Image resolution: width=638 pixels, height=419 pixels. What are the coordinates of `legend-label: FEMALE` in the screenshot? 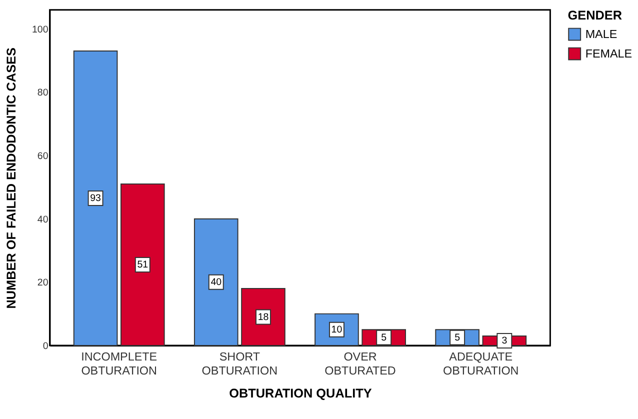 It's located at (608, 54).